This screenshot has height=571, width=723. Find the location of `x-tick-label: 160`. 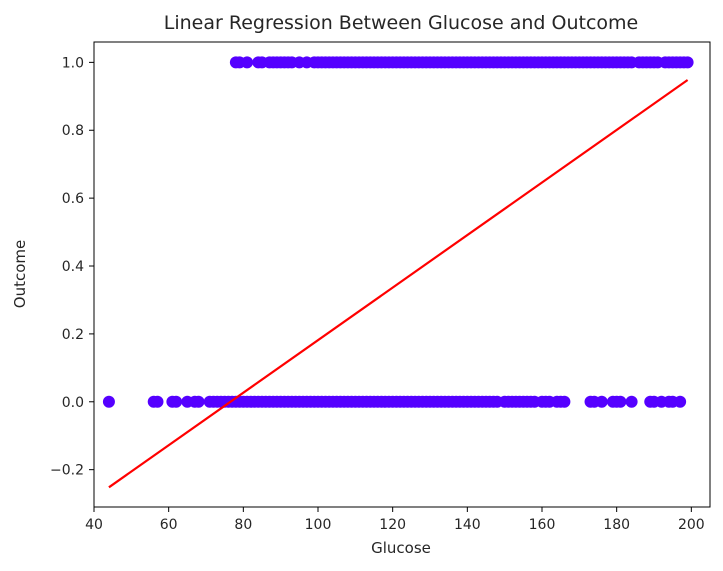

x-tick-label: 160 is located at coordinates (542, 525).